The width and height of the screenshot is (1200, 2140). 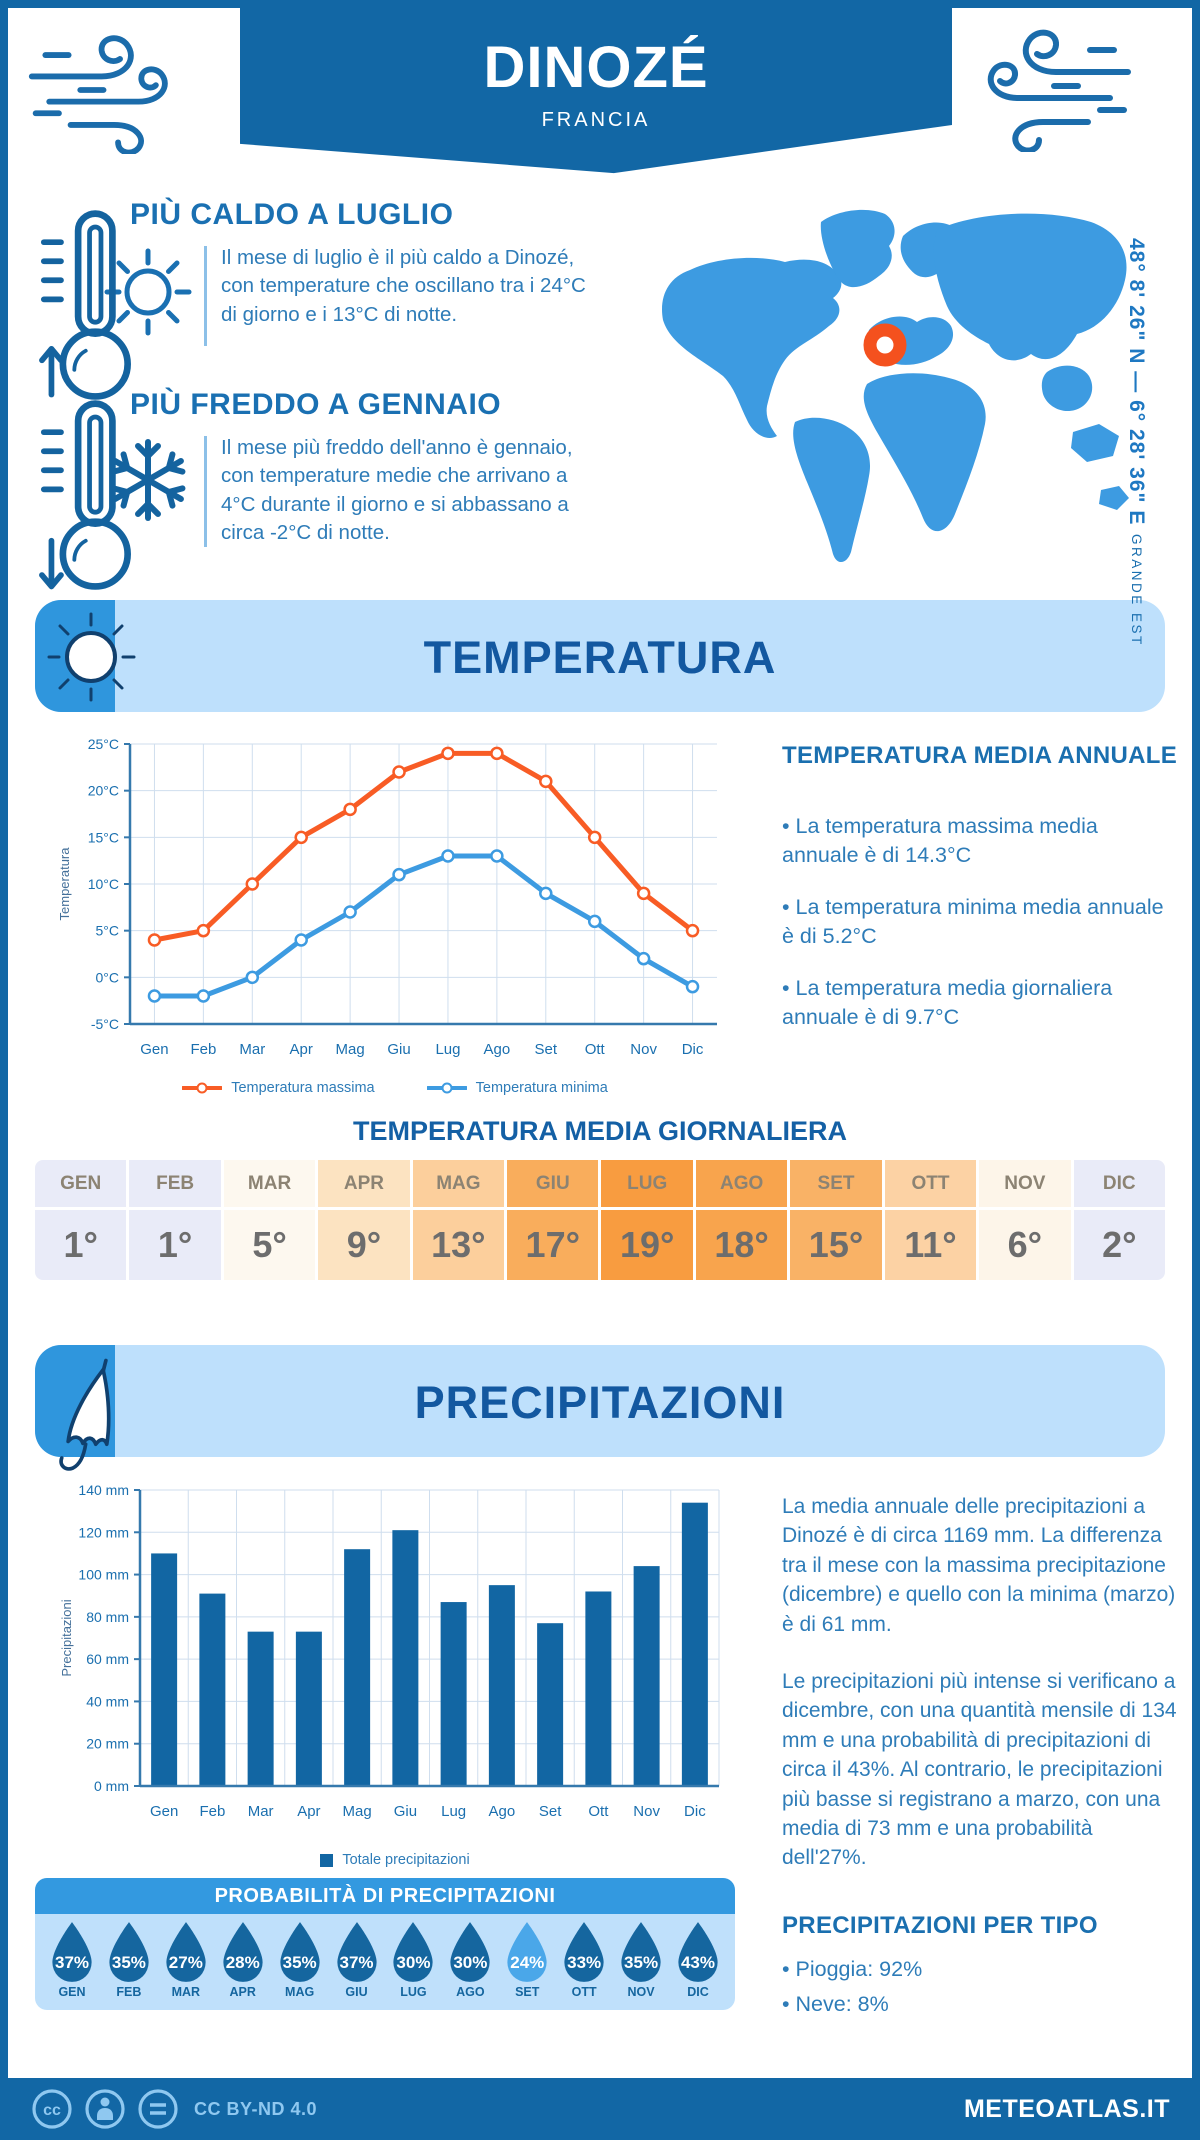 I want to click on probability-month-label: NOV, so click(x=641, y=1992).